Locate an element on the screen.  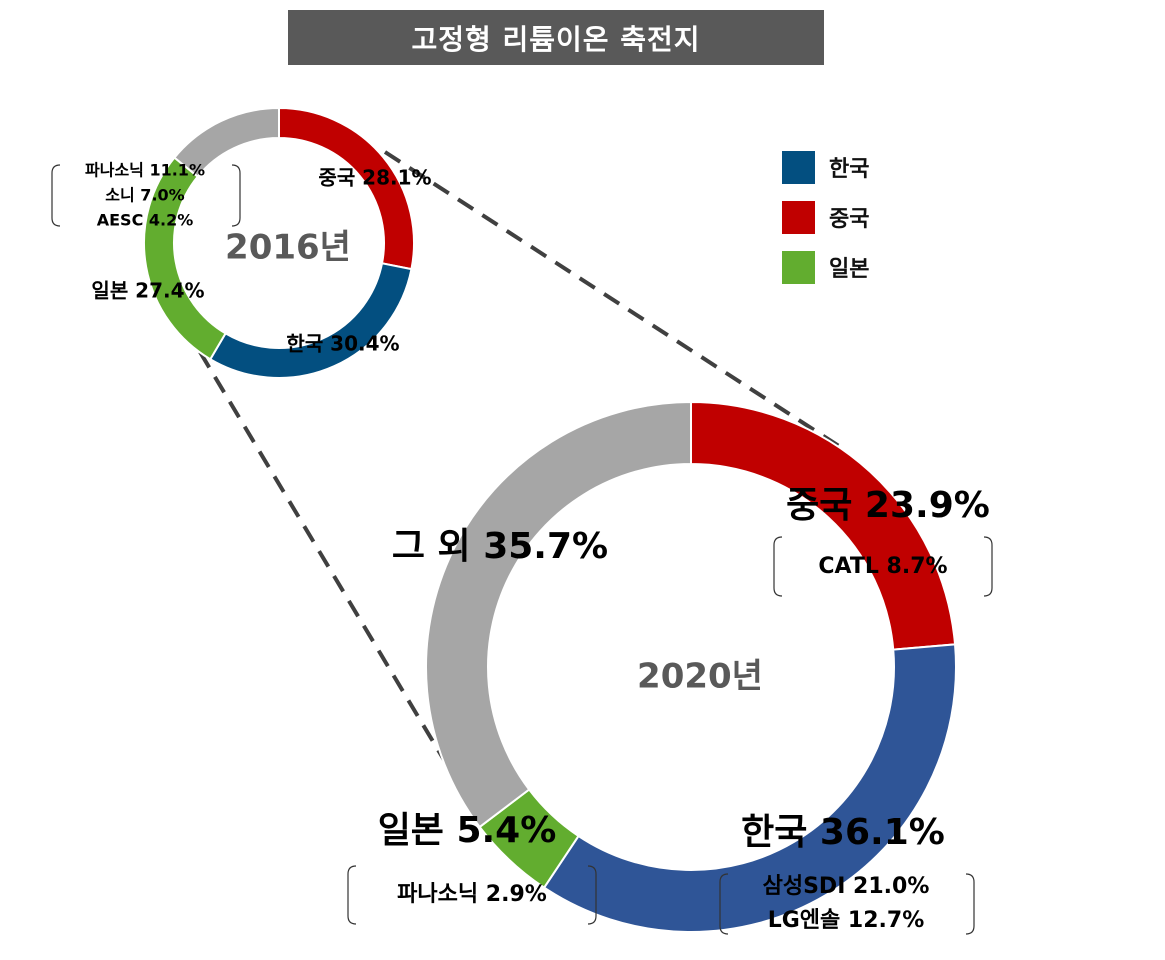
legend: 한국 중국 일본 is located at coordinates (825, 217).